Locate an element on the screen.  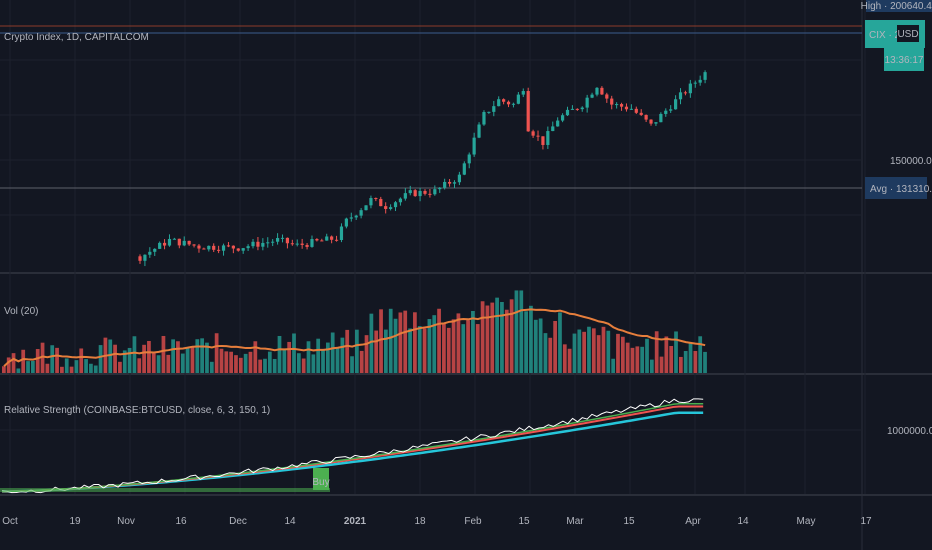
x-tick-label: 14 is located at coordinates (743, 521).